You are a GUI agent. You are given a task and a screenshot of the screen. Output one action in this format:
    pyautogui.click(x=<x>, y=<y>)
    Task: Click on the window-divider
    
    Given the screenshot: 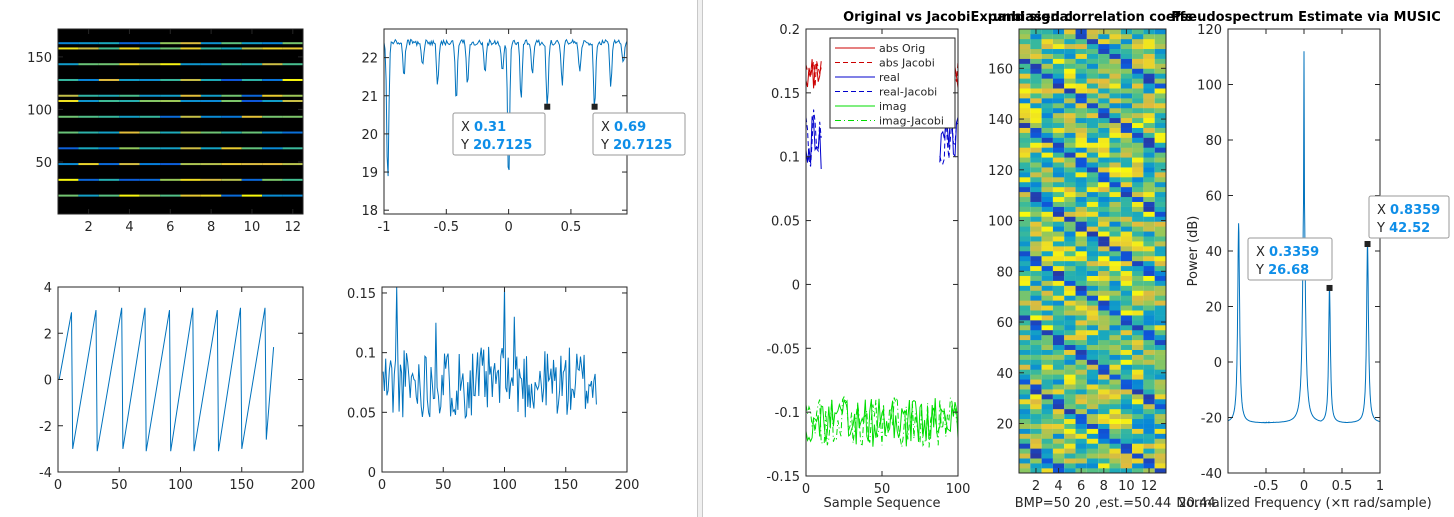 What is the action you would take?
    pyautogui.click(x=700, y=258)
    